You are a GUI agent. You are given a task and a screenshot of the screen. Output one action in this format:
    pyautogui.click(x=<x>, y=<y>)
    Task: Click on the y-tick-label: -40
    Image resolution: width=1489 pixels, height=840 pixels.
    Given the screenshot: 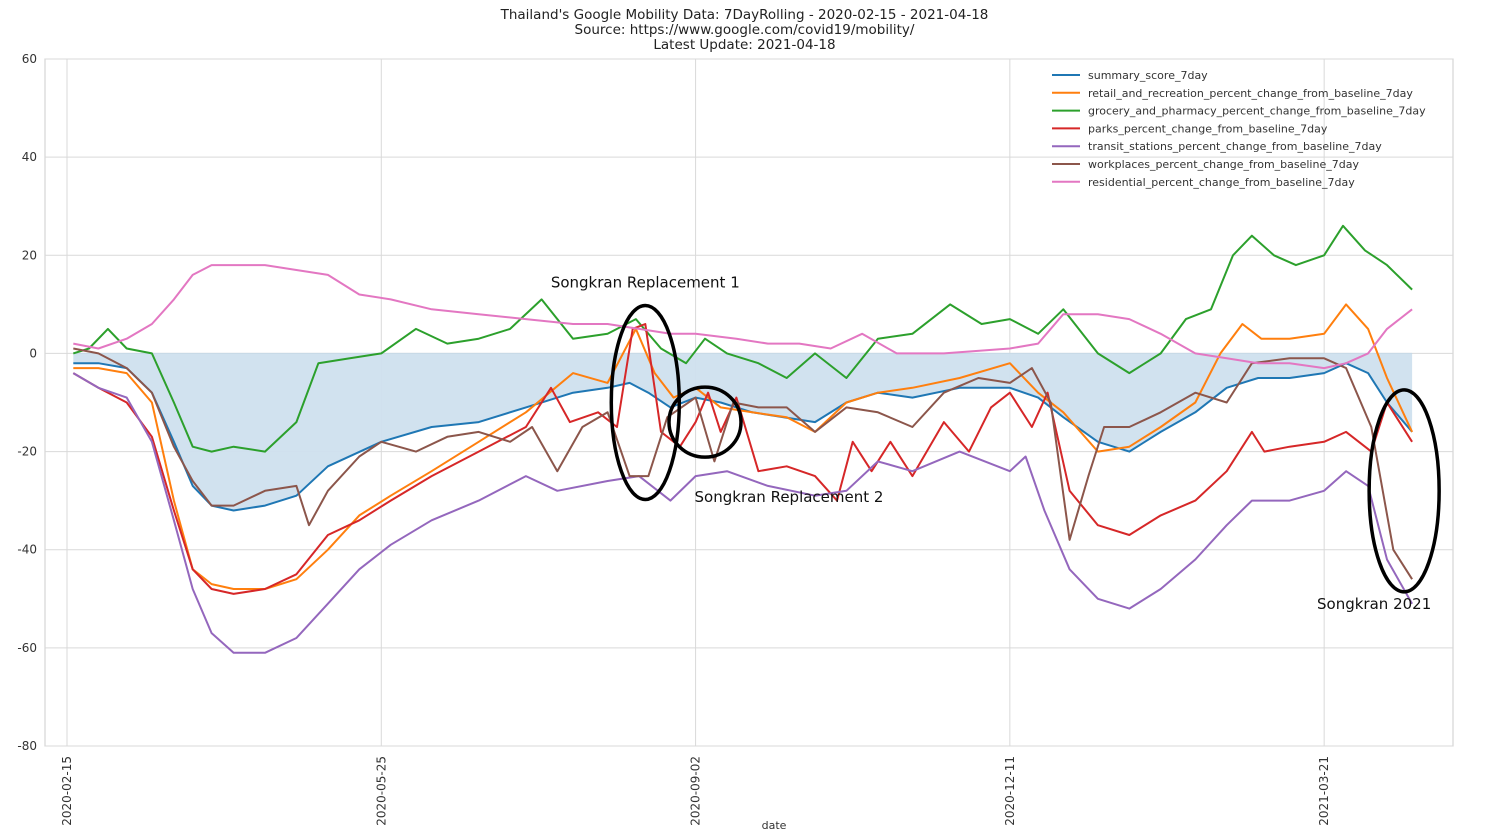 What is the action you would take?
    pyautogui.click(x=27, y=550)
    